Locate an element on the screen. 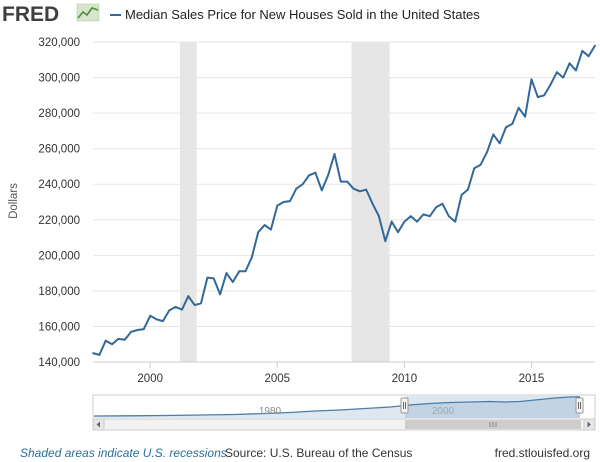 The height and width of the screenshot is (462, 600). navigator-handle-right is located at coordinates (579, 405).